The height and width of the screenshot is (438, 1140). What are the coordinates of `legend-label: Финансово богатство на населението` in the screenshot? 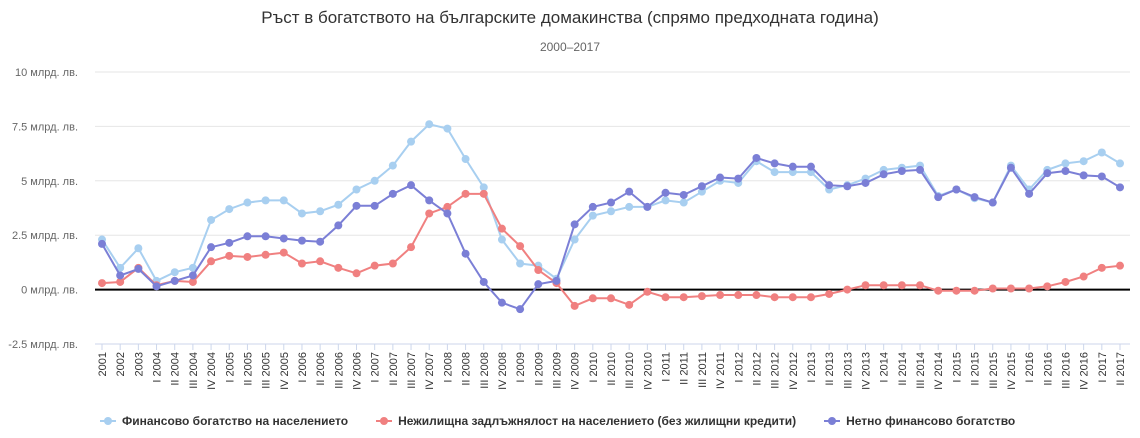 It's located at (235, 421).